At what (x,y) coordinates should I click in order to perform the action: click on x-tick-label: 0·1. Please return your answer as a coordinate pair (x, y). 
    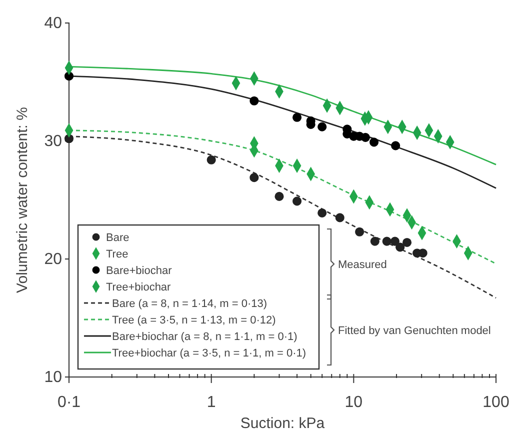
    Looking at the image, I should click on (69, 402).